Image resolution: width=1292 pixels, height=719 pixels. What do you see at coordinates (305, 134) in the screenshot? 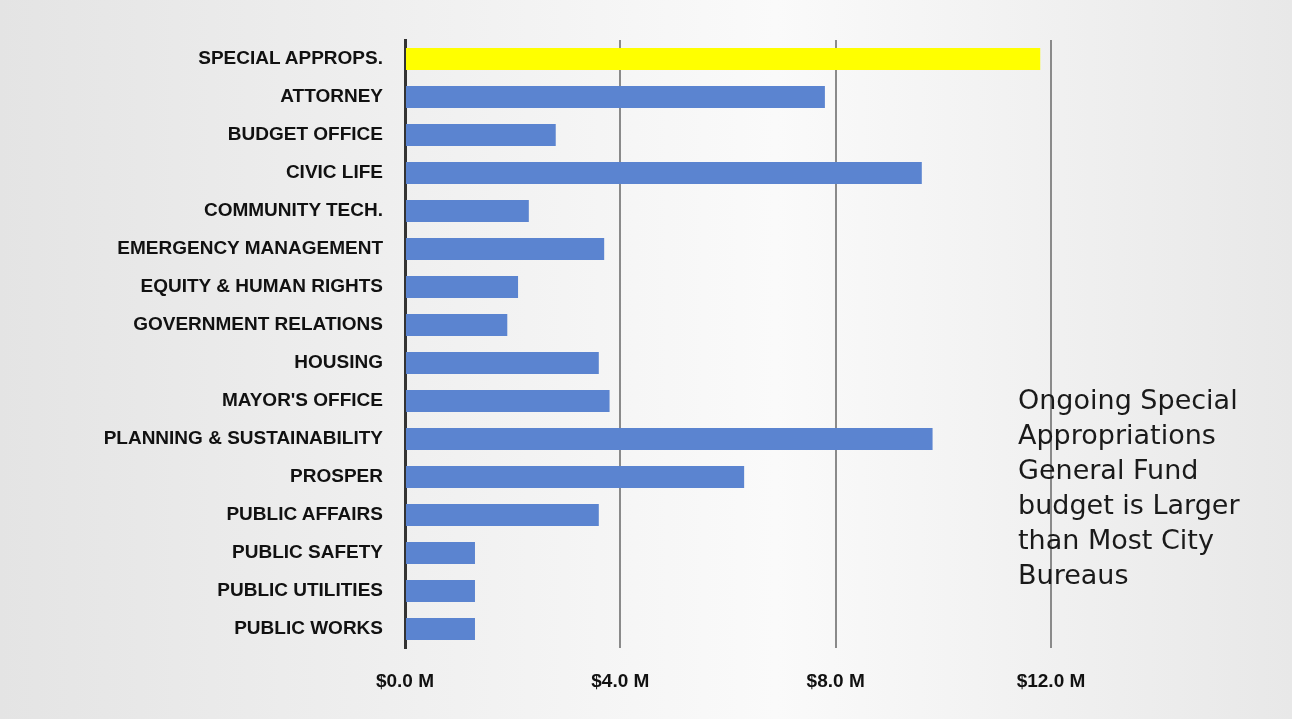
I see `y-tick-label: BUDGET OFFICE` at bounding box center [305, 134].